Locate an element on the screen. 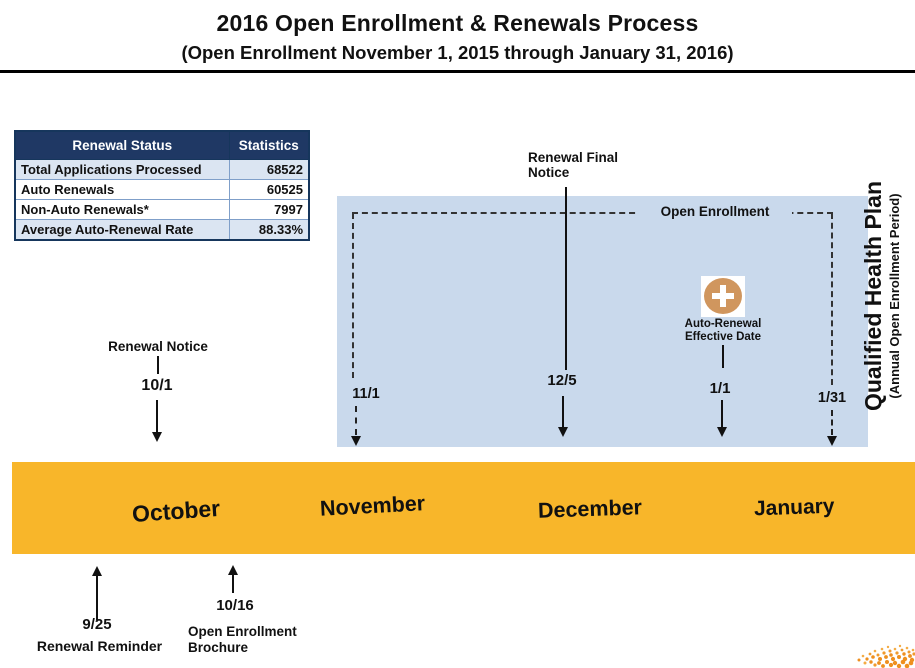  date-10-1: 10/1 is located at coordinates (157, 385).